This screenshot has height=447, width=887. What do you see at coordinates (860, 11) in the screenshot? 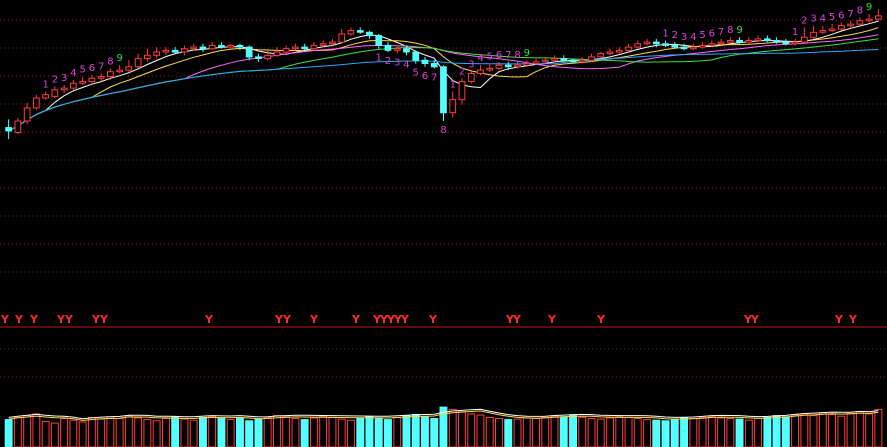
I see `td-count-label: 8` at bounding box center [860, 11].